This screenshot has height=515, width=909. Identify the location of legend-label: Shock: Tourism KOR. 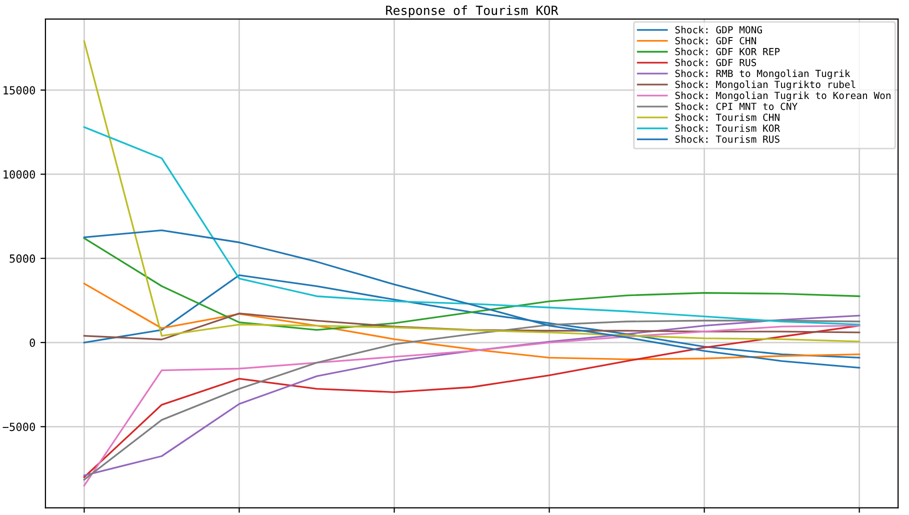
(727, 128).